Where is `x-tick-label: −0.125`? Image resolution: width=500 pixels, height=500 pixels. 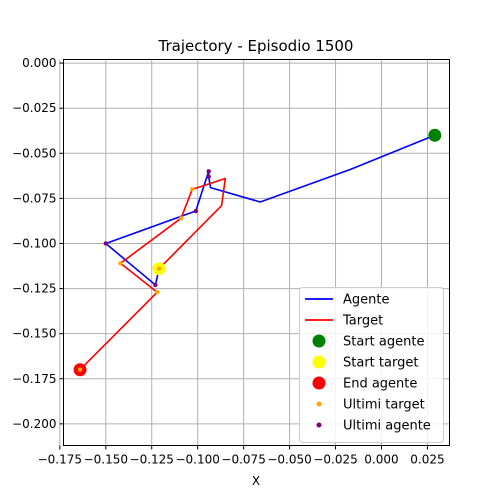
x-tick-label: −0.125 is located at coordinates (152, 460).